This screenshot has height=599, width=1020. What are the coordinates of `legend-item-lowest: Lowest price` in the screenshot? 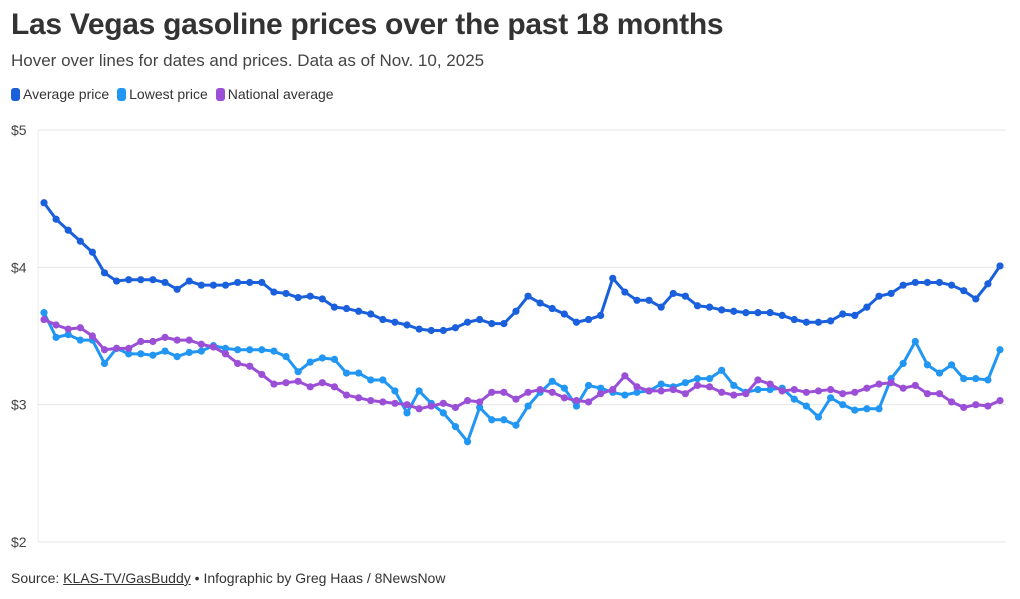 It's located at (162, 94).